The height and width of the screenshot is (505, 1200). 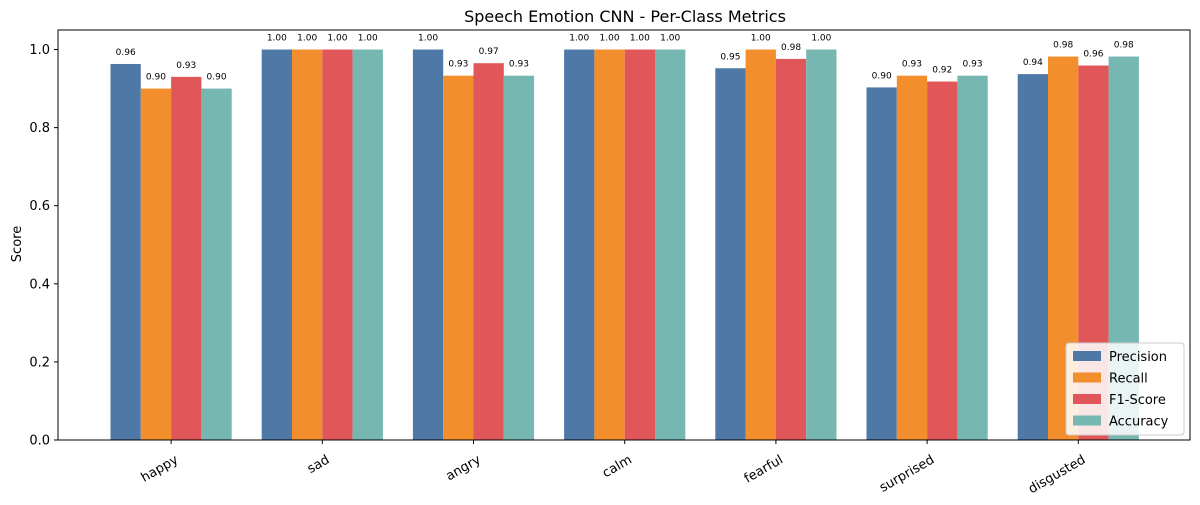 I want to click on y-tick-label: 1.0, so click(x=39, y=50).